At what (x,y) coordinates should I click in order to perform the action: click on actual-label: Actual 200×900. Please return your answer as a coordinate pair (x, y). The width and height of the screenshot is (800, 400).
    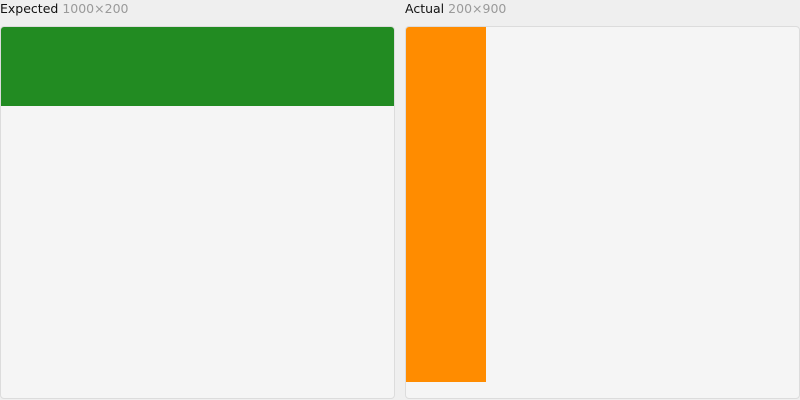
    Looking at the image, I should click on (455, 9).